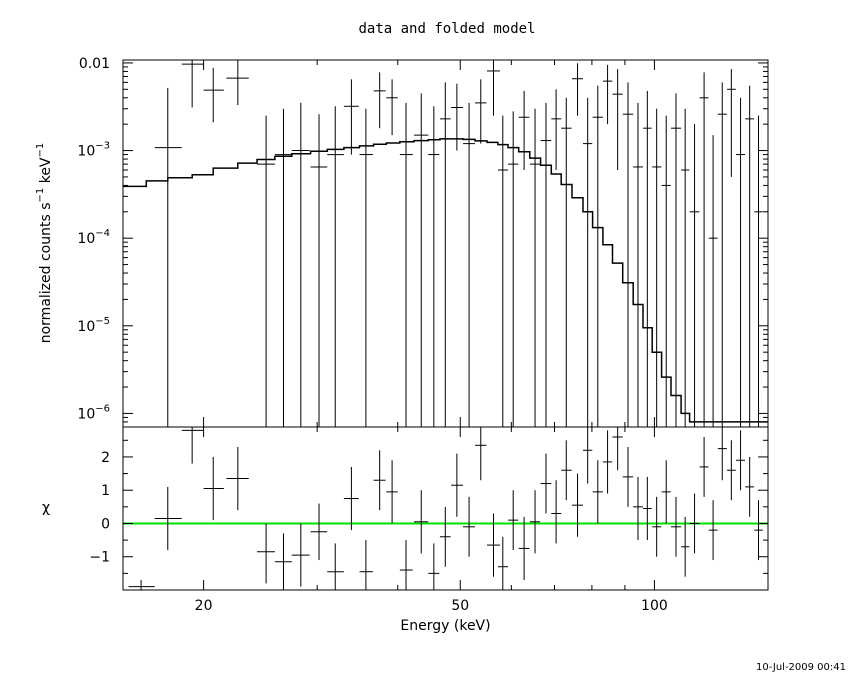  Describe the element at coordinates (431, 606) in the screenshot. I see `x-tick-labels: 20 50 100` at that location.